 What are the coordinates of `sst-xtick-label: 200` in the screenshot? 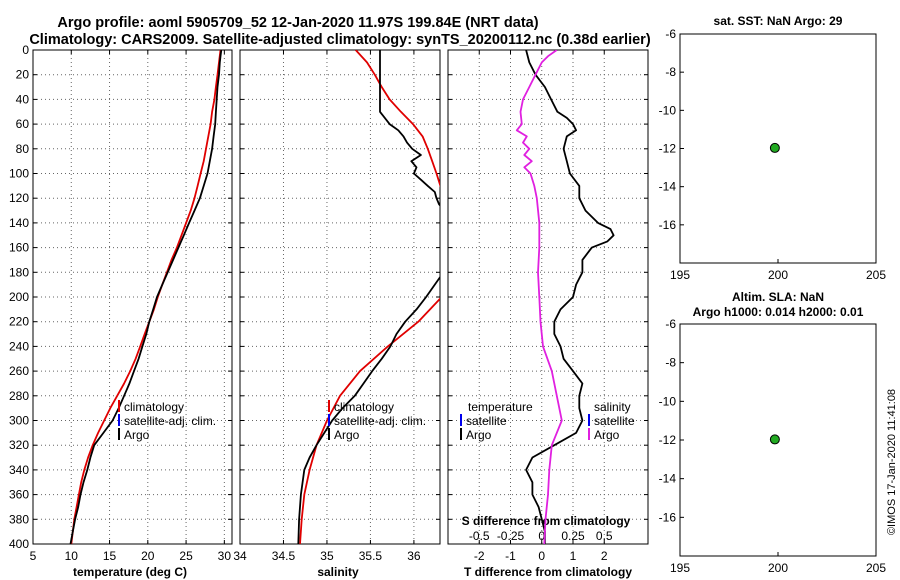 It's located at (778, 275).